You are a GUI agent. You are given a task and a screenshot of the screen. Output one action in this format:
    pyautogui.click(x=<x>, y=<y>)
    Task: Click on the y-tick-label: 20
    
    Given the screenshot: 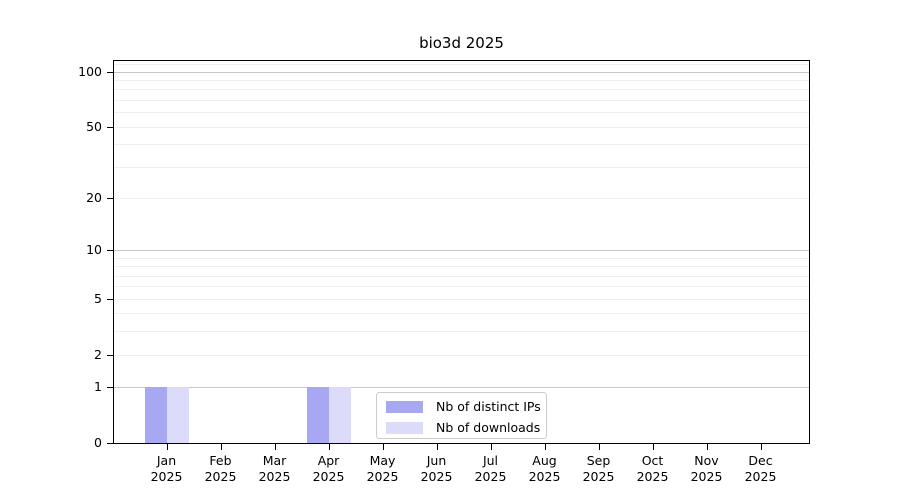 What is the action you would take?
    pyautogui.click(x=94, y=197)
    